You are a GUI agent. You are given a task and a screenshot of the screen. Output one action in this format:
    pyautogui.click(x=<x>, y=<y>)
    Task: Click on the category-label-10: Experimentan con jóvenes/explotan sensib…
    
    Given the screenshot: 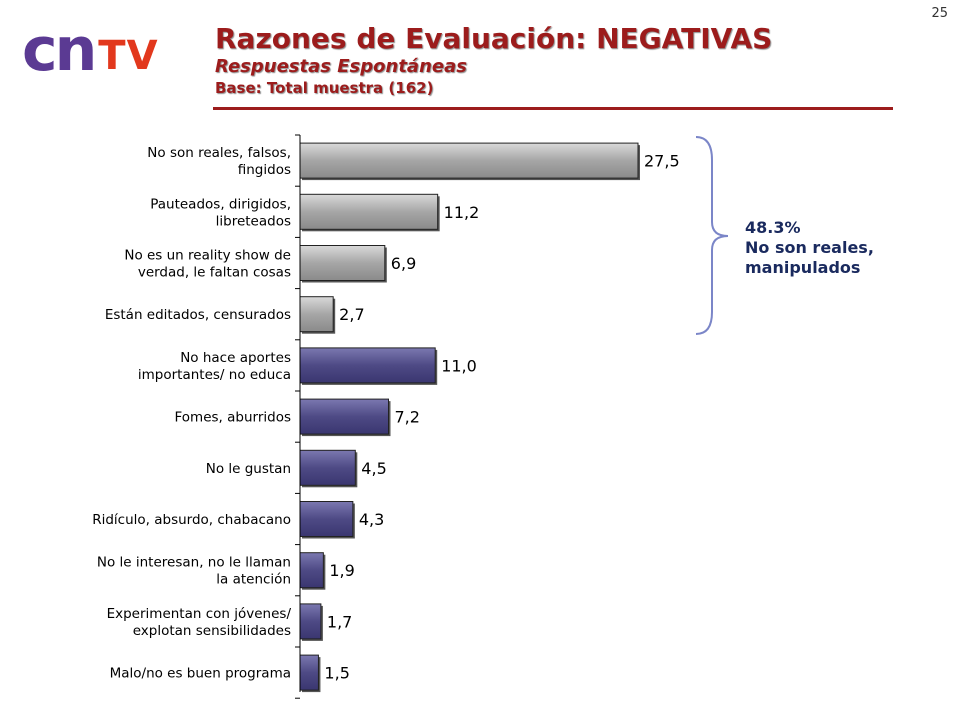 What is the action you would take?
    pyautogui.click(x=199, y=622)
    